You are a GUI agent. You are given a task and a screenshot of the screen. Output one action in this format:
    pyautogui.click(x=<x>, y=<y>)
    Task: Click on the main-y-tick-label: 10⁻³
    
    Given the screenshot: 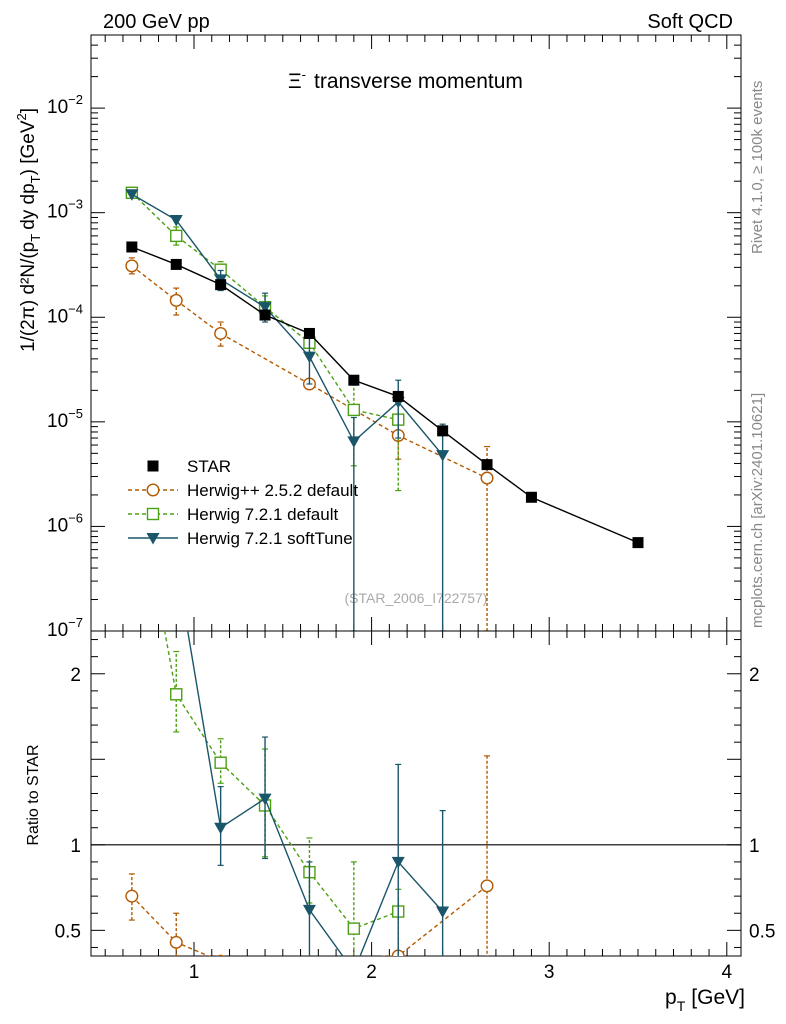 What is the action you would take?
    pyautogui.click(x=65, y=210)
    